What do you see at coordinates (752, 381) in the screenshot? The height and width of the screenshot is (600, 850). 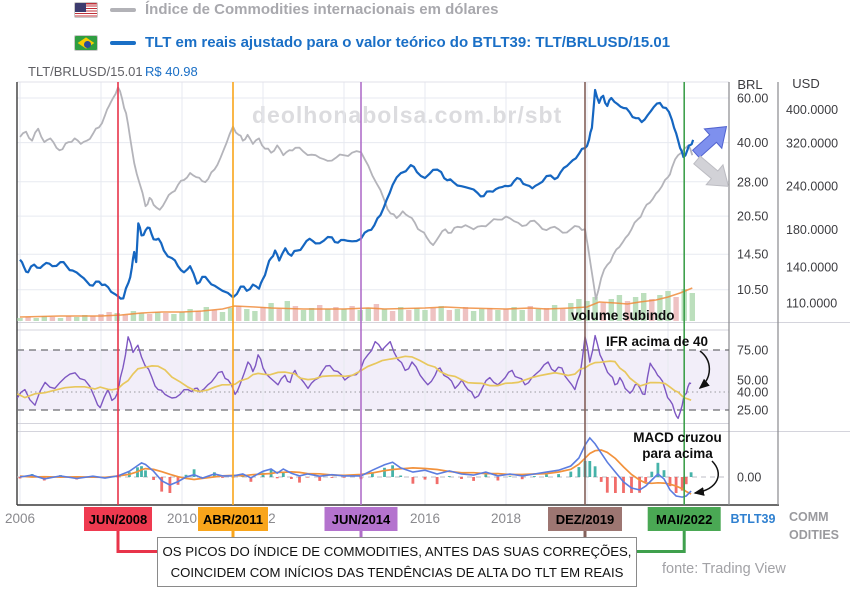 I see `svg-text: 50.00` at bounding box center [752, 381].